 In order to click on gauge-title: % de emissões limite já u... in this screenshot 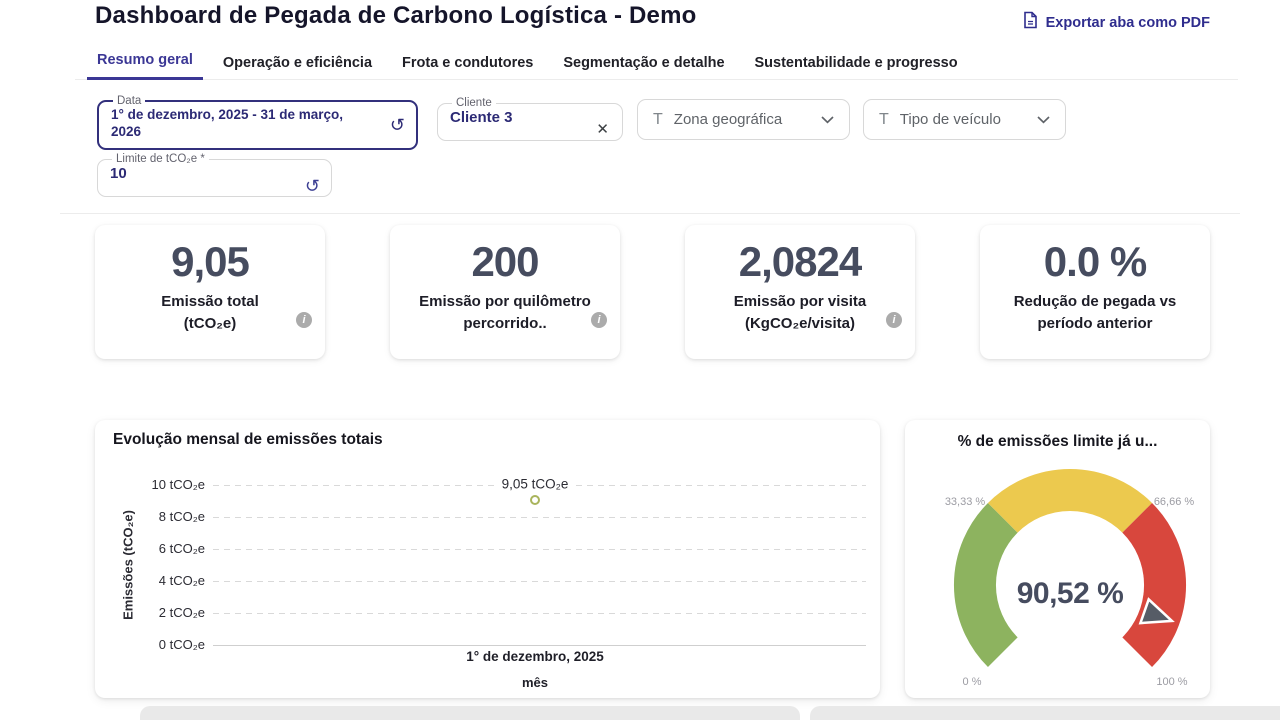, I will do `click(1057, 441)`.